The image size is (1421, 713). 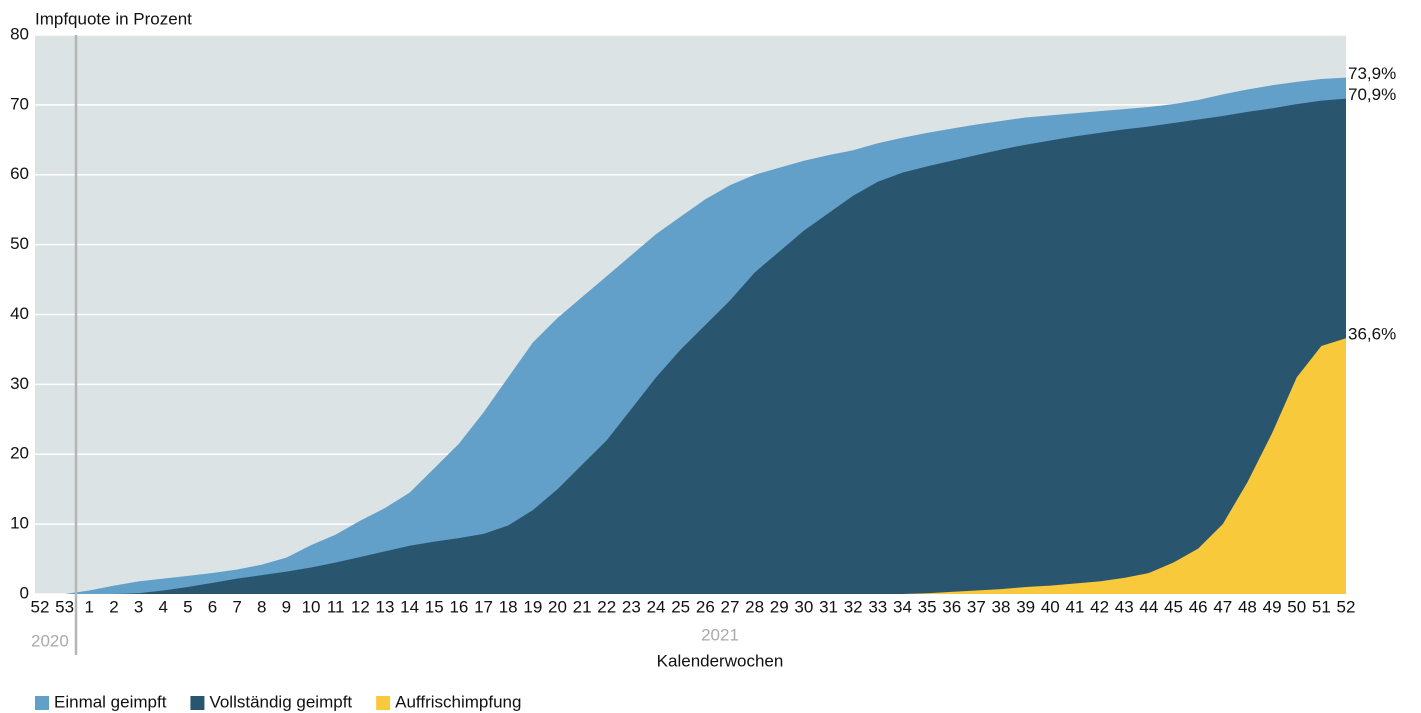 What do you see at coordinates (508, 606) in the screenshot?
I see `x-tick-label: 18` at bounding box center [508, 606].